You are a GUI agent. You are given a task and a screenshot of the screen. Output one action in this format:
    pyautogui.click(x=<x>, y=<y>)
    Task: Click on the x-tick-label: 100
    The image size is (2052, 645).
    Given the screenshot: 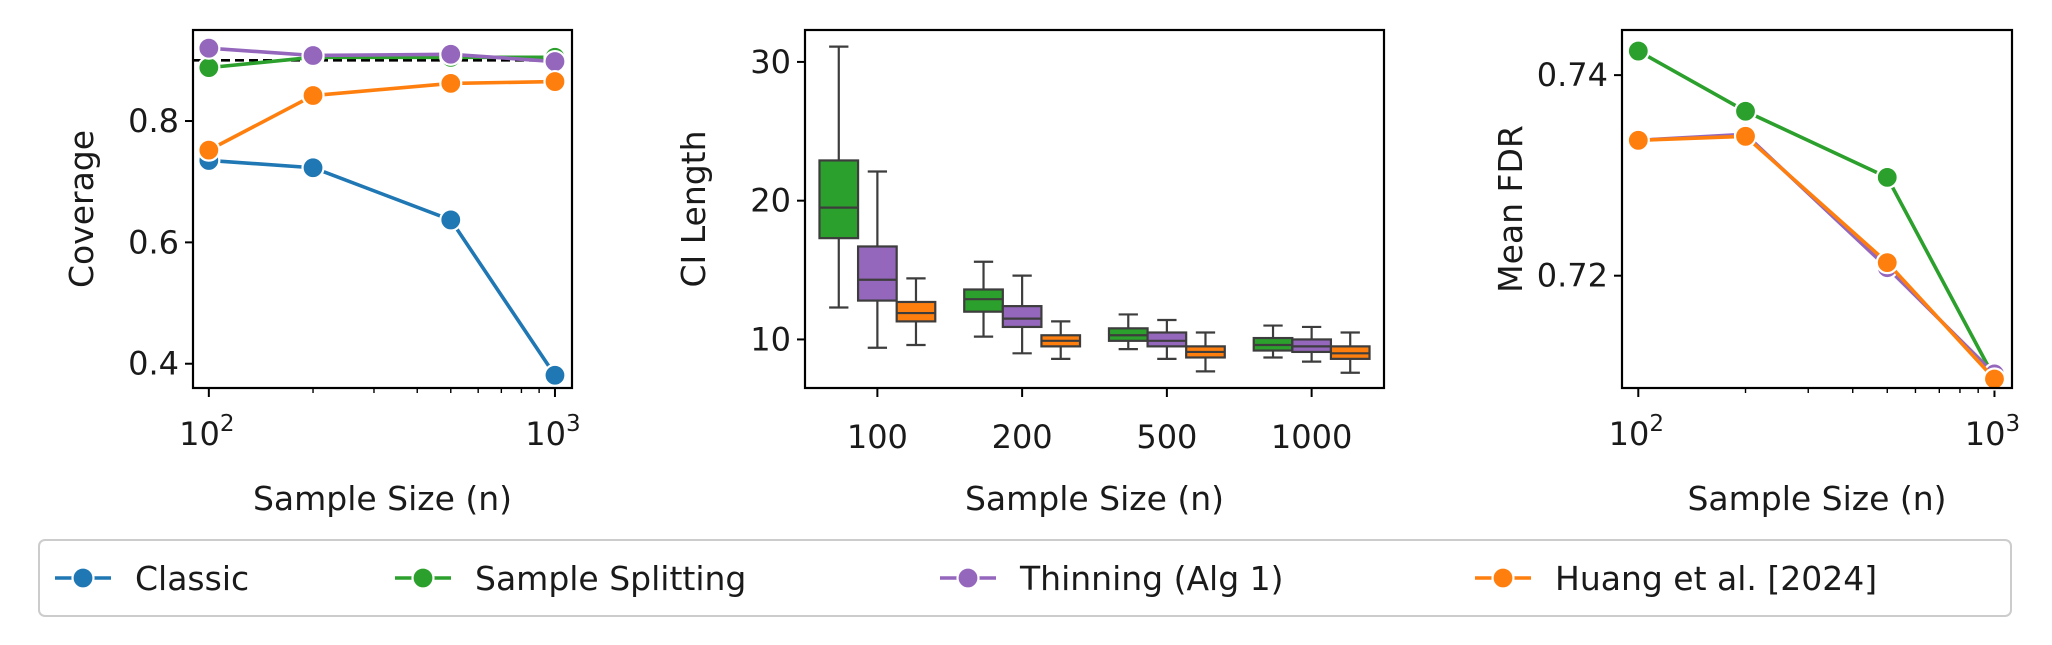 What is the action you would take?
    pyautogui.click(x=877, y=437)
    